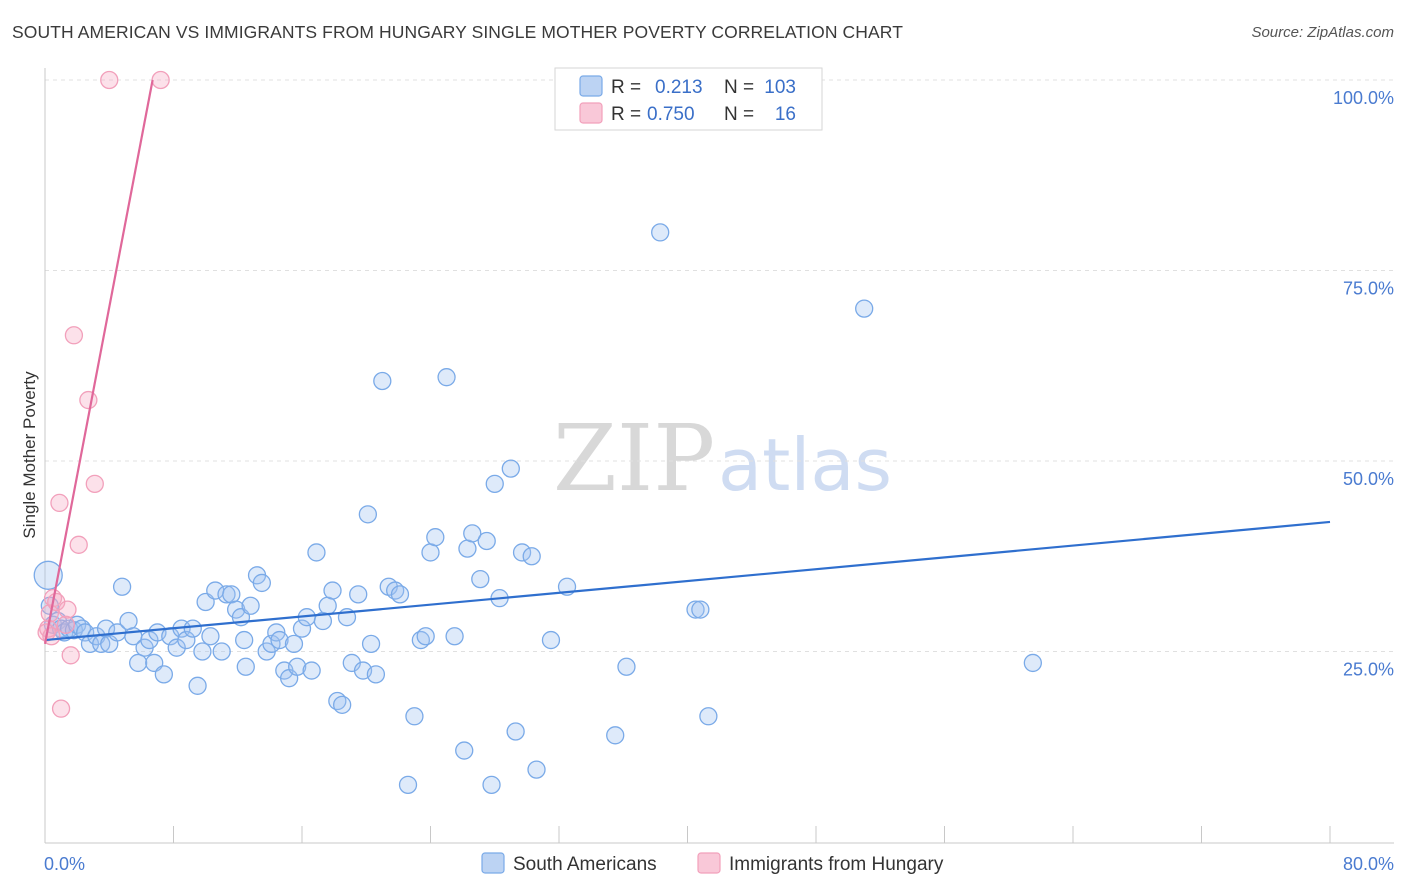 The image size is (1406, 892). What do you see at coordinates (1368, 670) in the screenshot?
I see `y-tick-label-25: 25.0%` at bounding box center [1368, 670].